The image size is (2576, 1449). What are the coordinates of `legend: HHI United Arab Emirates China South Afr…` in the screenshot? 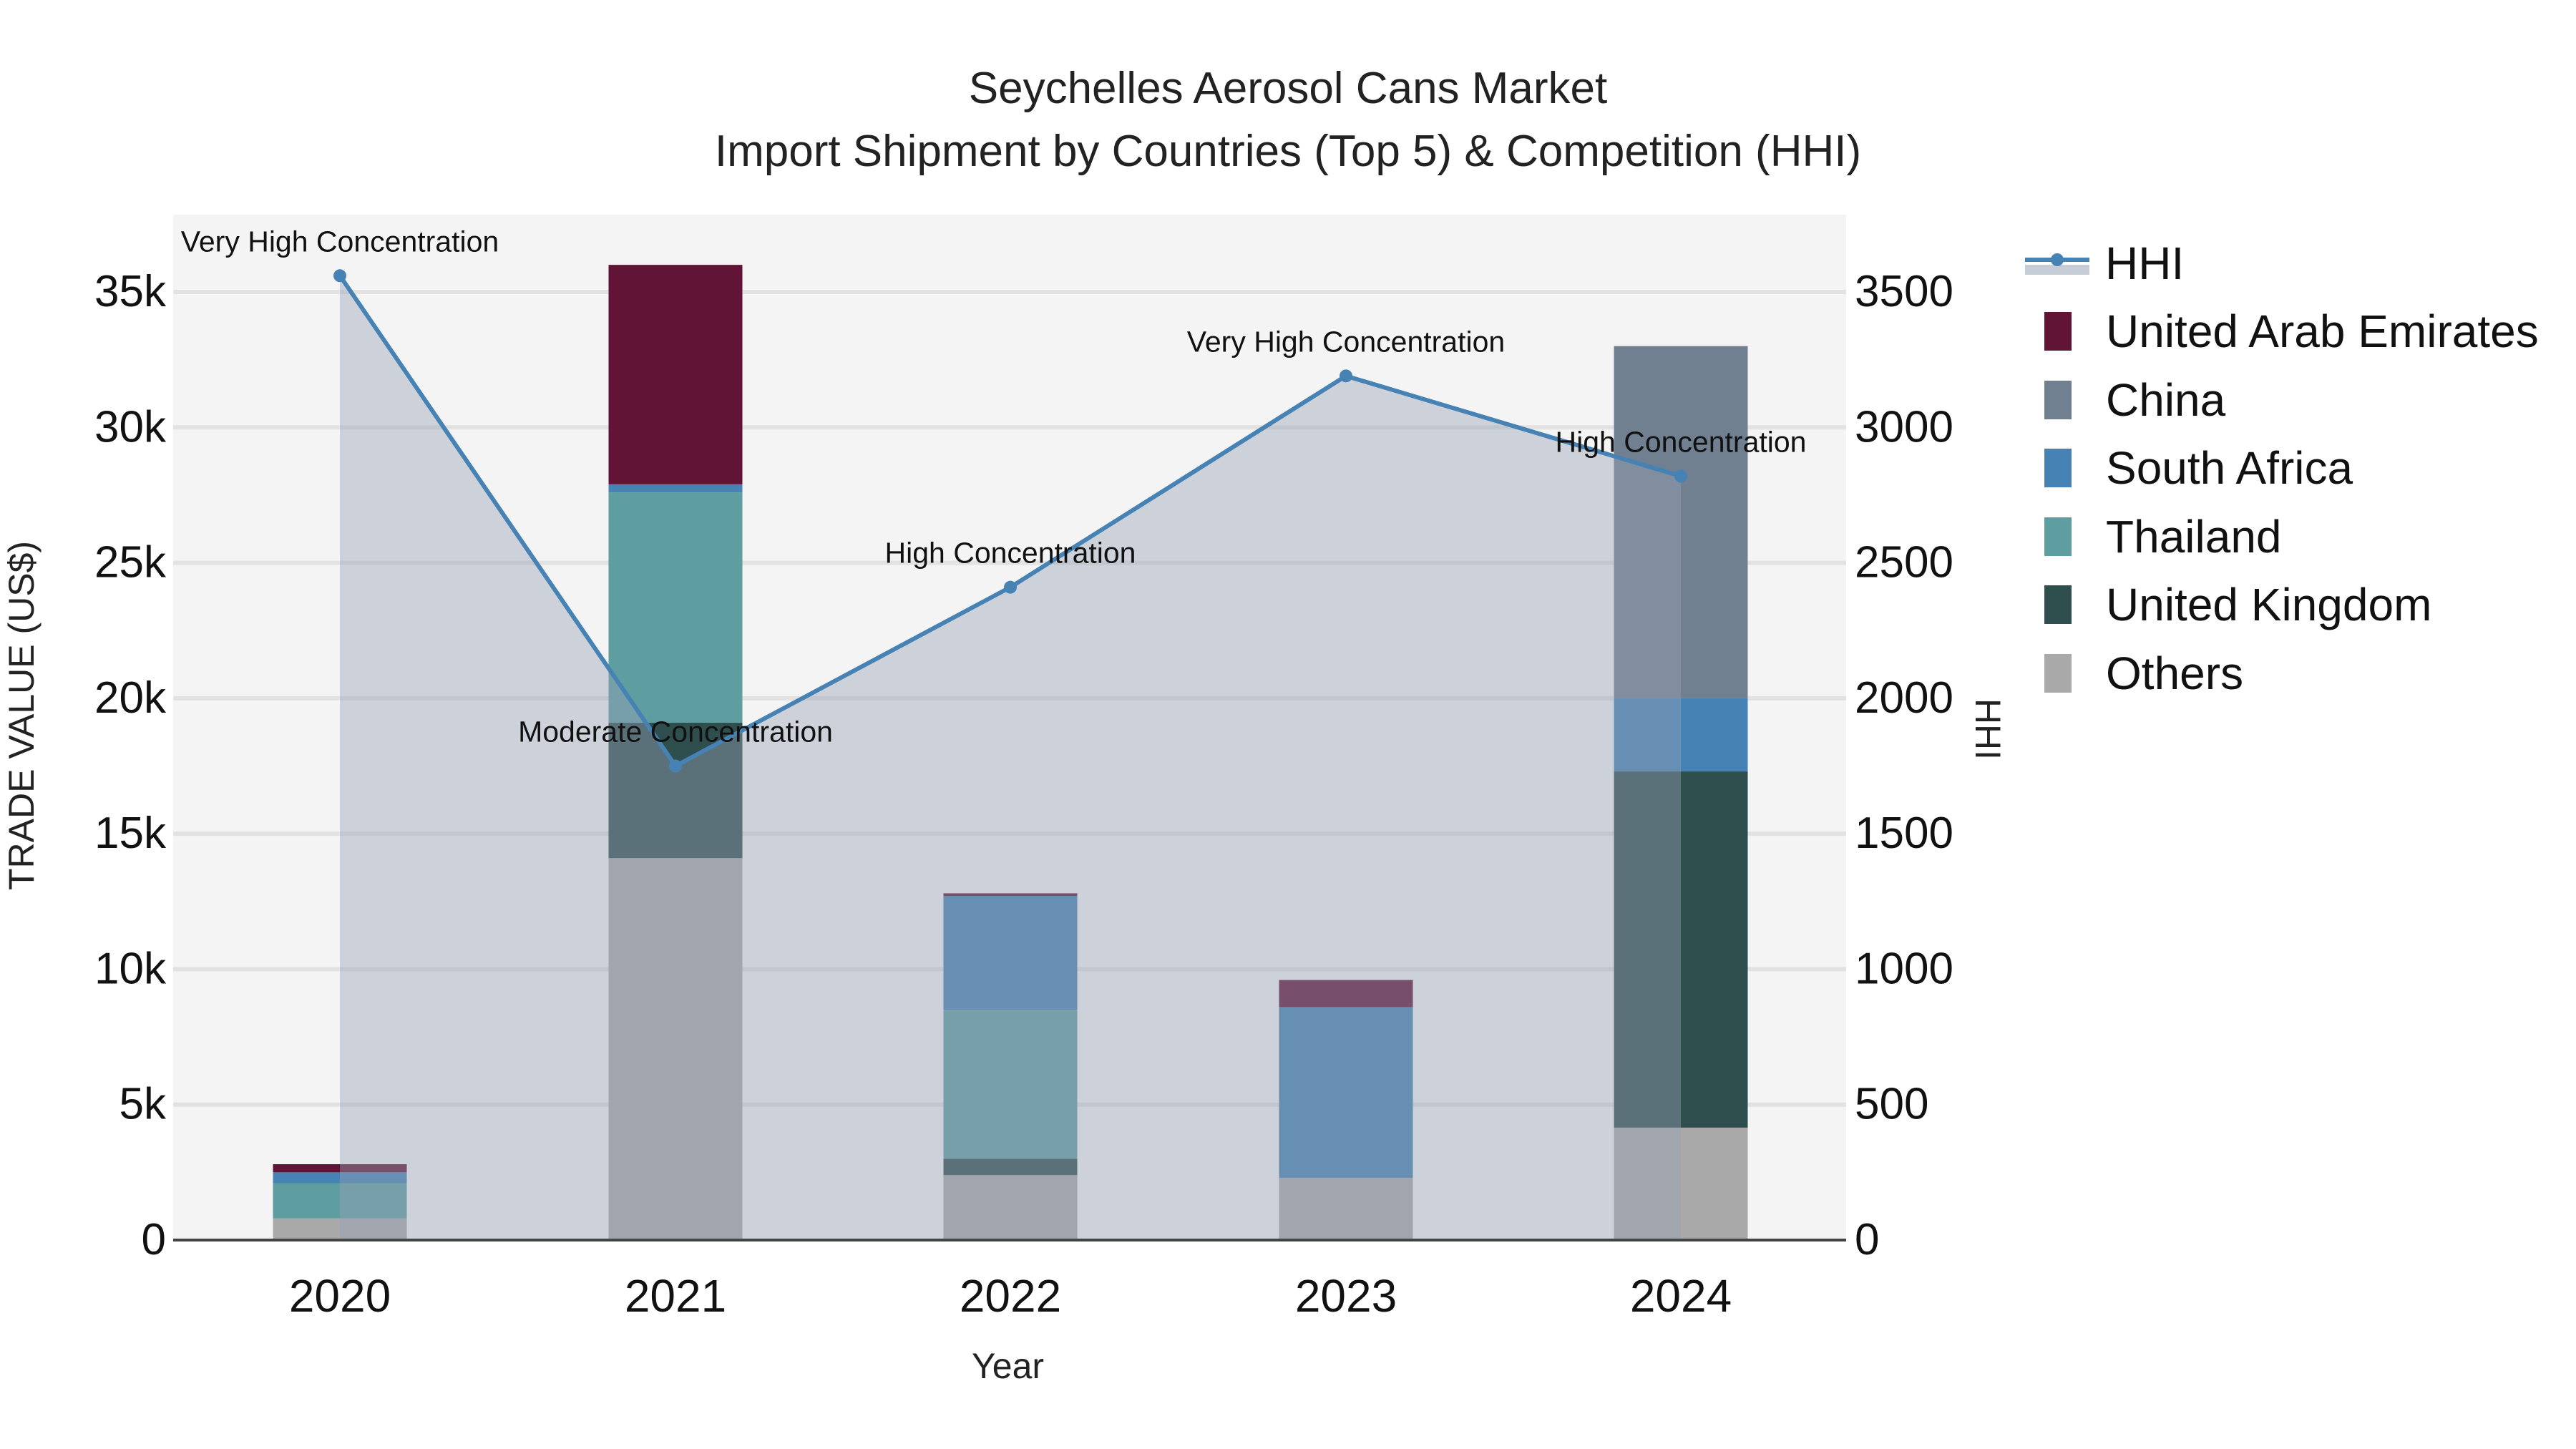 It's located at (2282, 468).